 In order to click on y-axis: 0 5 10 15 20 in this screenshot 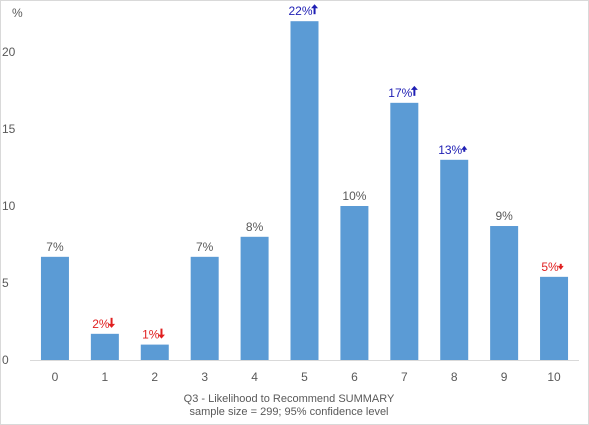, I will do `click(9, 206)`.